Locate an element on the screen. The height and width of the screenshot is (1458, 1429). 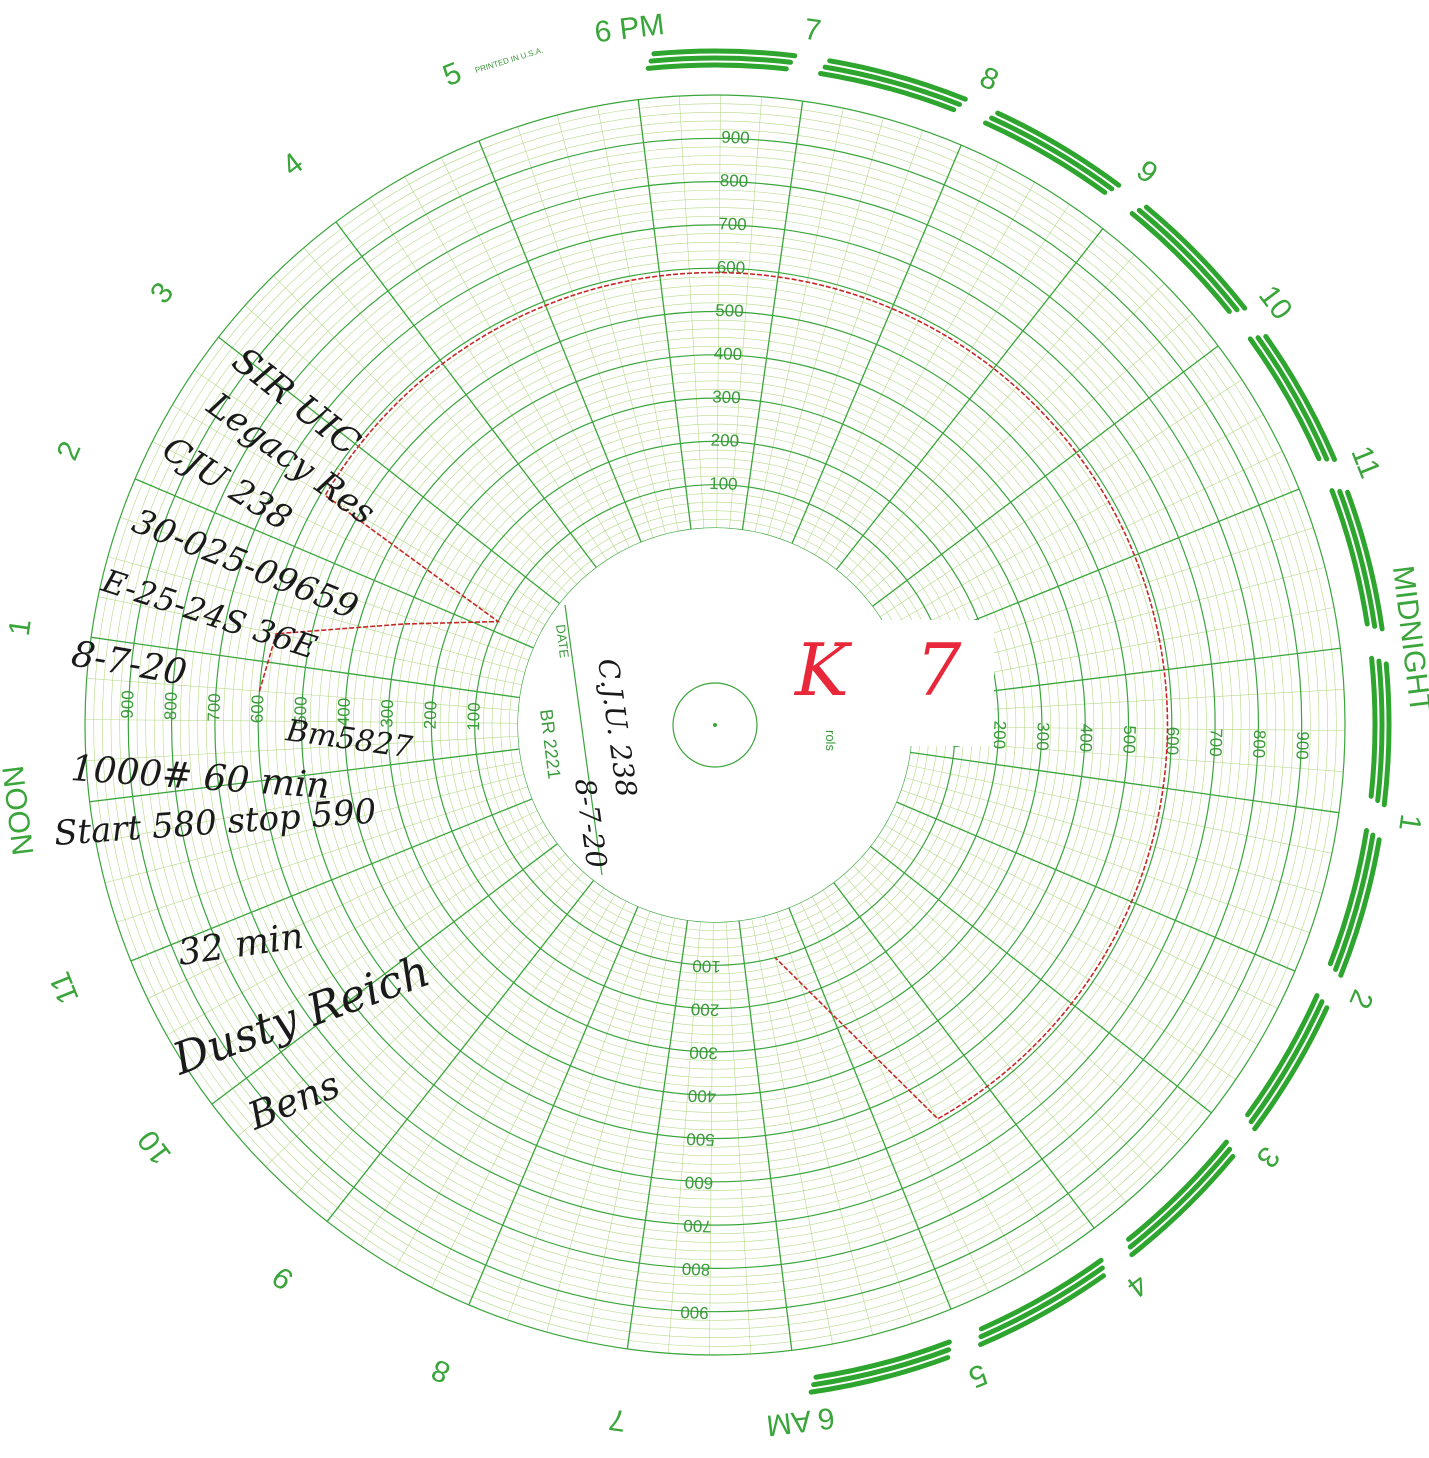
center-pin is located at coordinates (715, 725).